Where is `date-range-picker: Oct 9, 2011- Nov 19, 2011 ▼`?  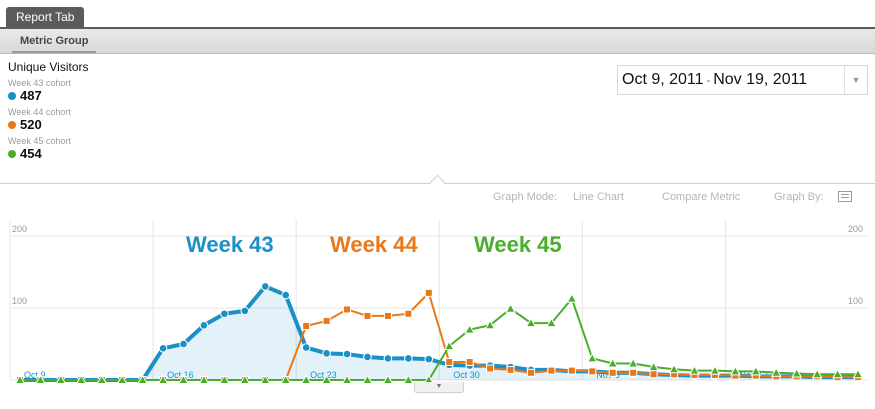
date-range-picker: Oct 9, 2011- Nov 19, 2011 ▼ is located at coordinates (742, 80).